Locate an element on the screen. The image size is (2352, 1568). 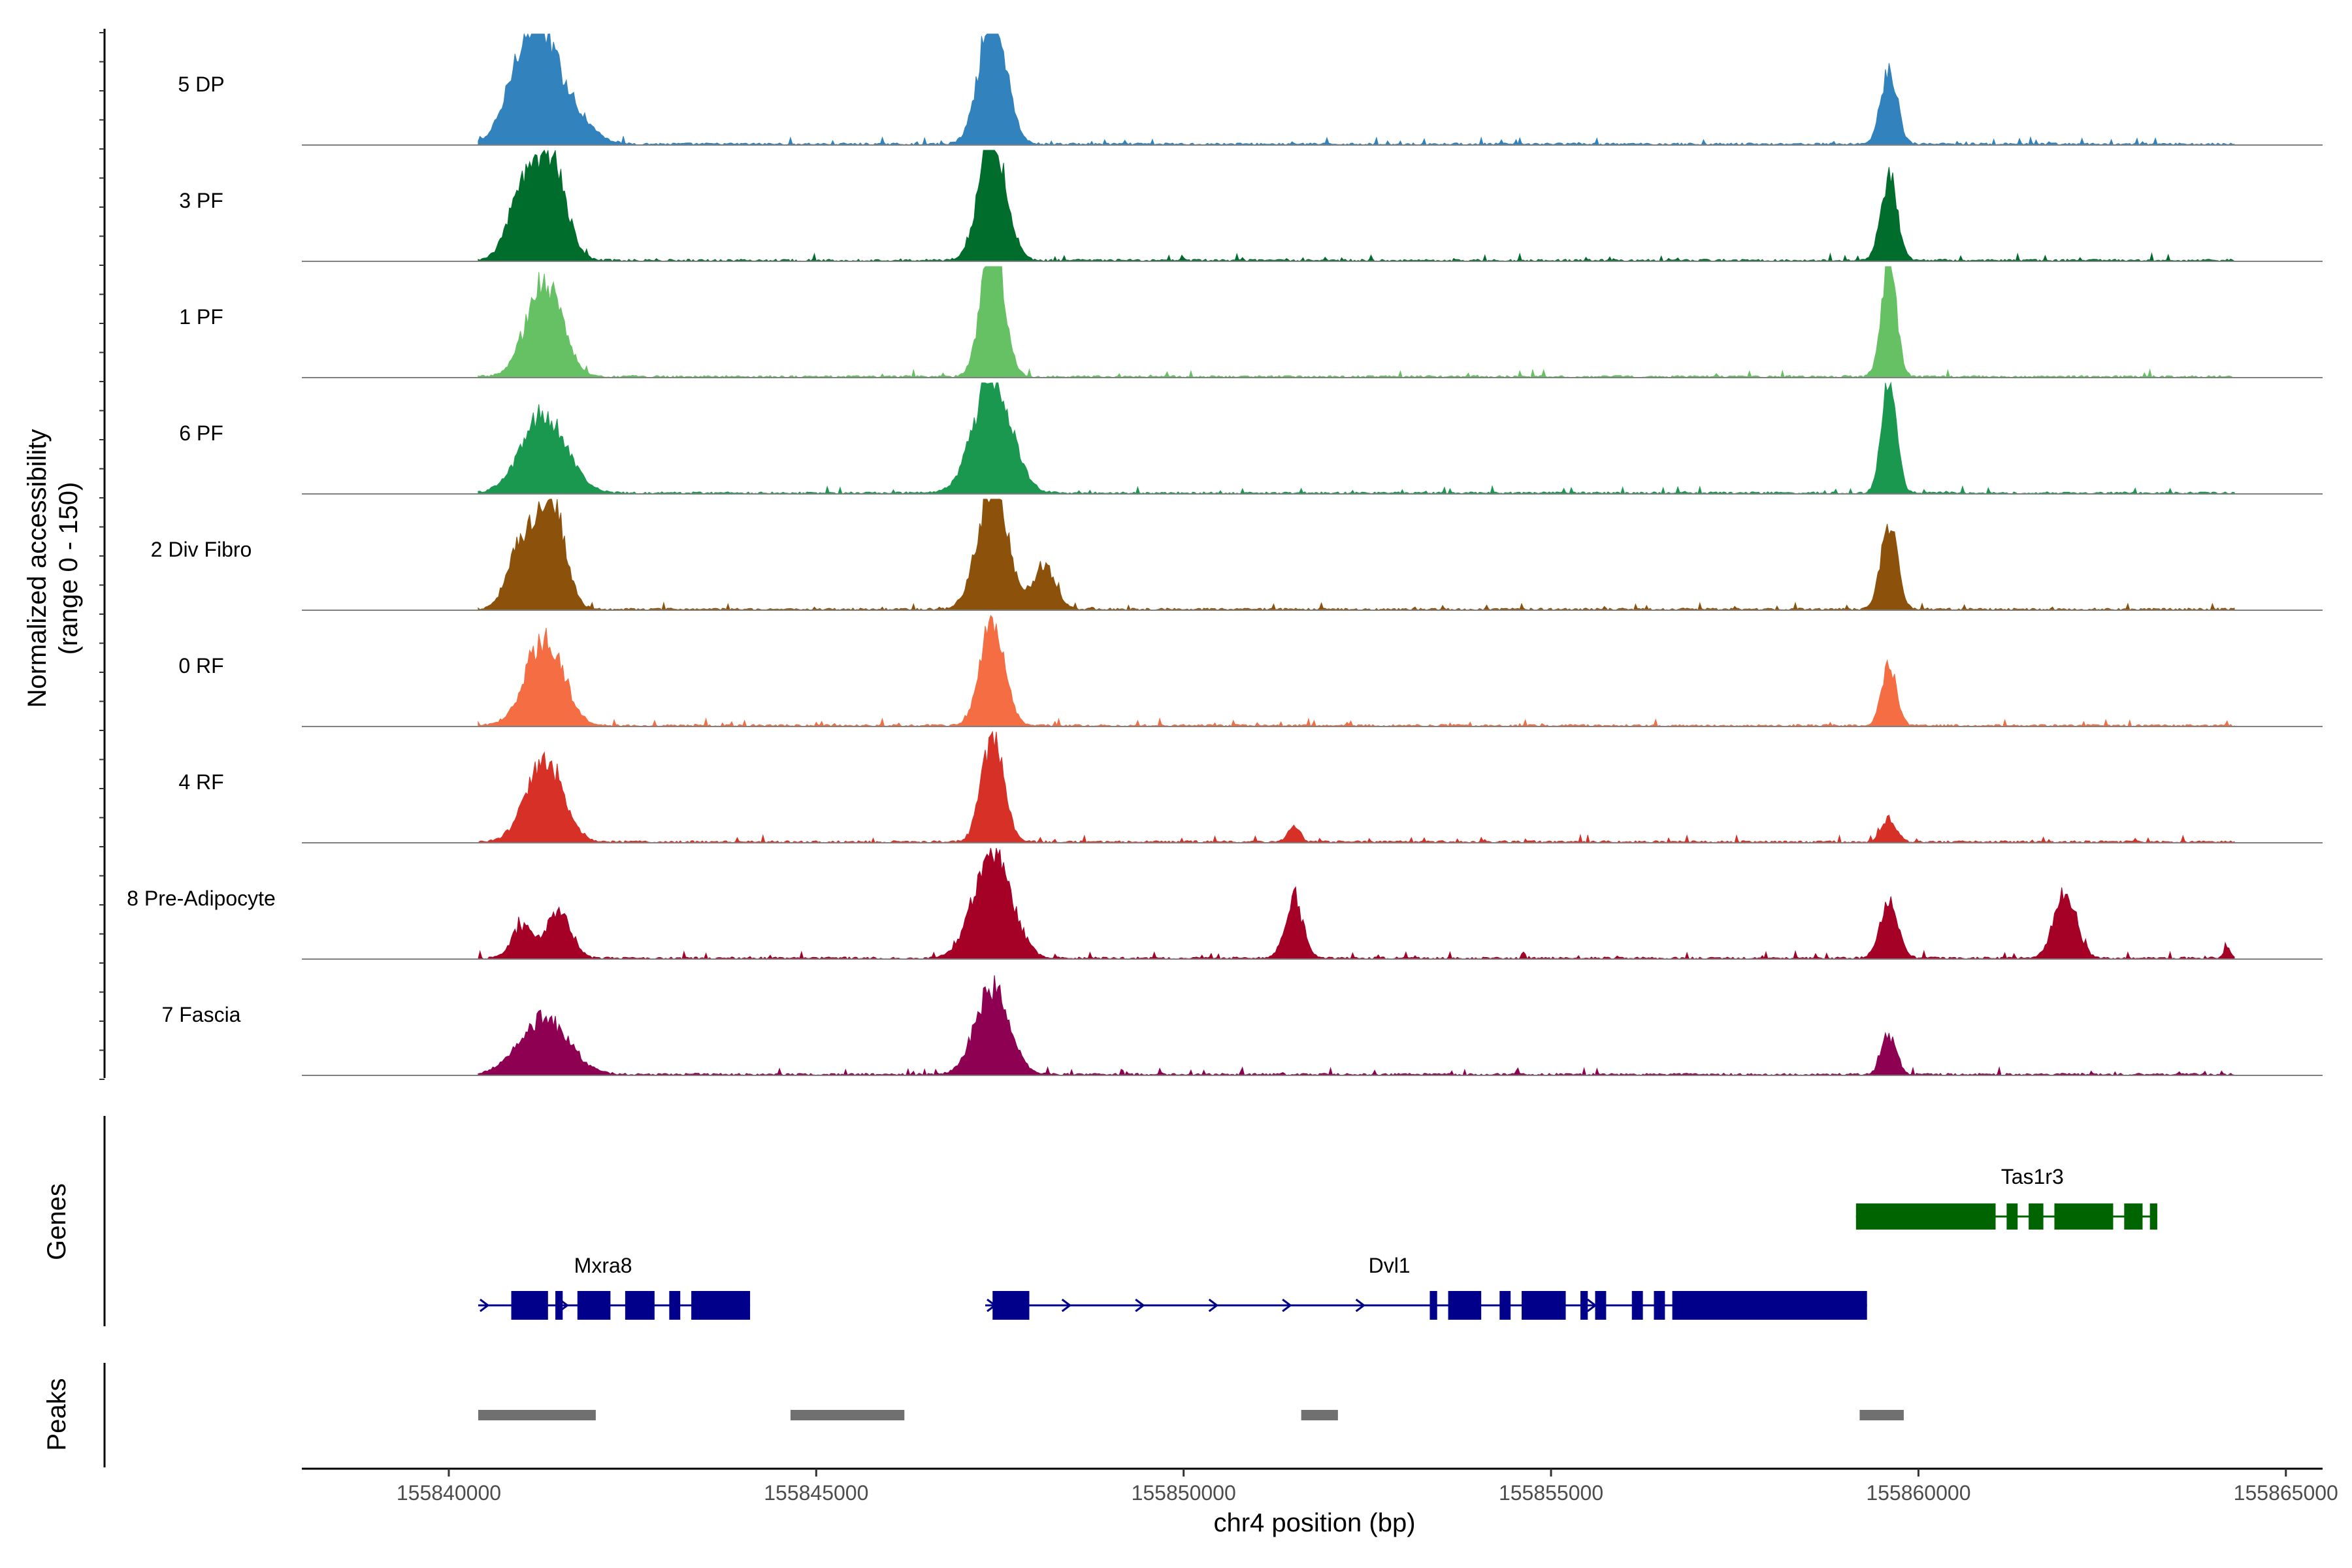
peaks-track is located at coordinates (1003, 1415).